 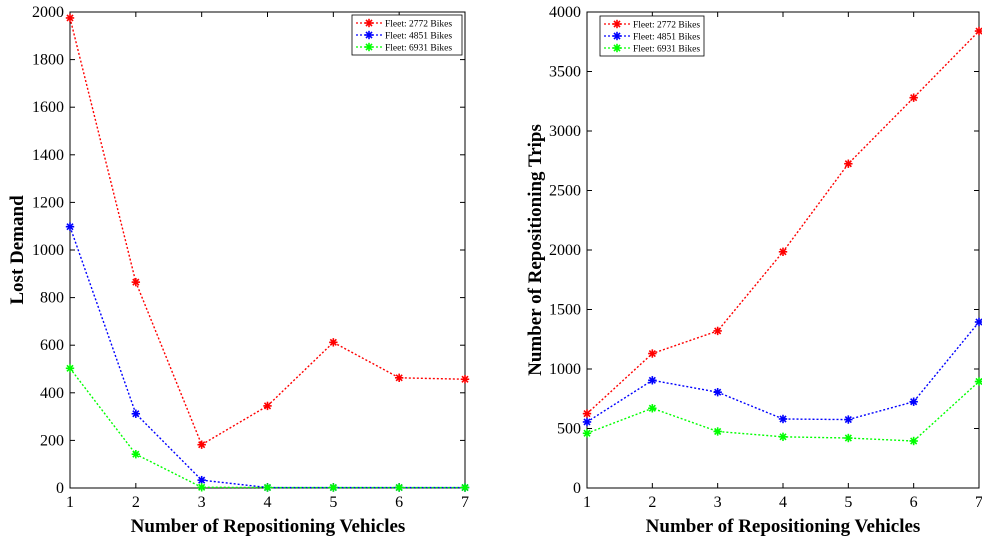 What do you see at coordinates (565, 72) in the screenshot?
I see `y-tick-label: 3500` at bounding box center [565, 72].